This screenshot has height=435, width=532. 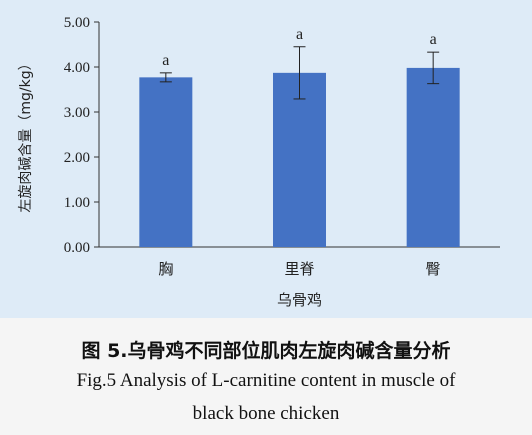 I want to click on caption-chinese: 图 5.乌骨鸡不同部位肌肉左旋肉碱含量分析, so click(x=266, y=351).